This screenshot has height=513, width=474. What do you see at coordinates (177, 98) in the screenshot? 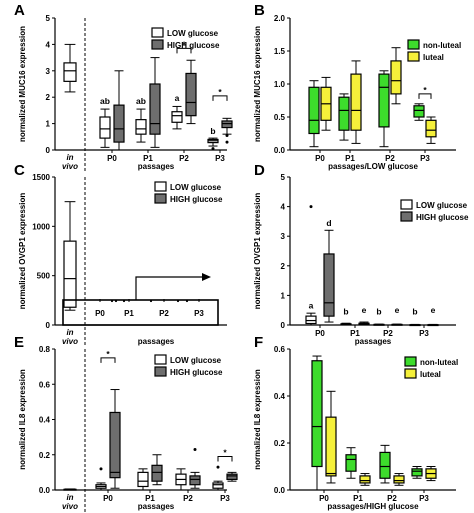
I see `significance-letter: a` at bounding box center [177, 98].